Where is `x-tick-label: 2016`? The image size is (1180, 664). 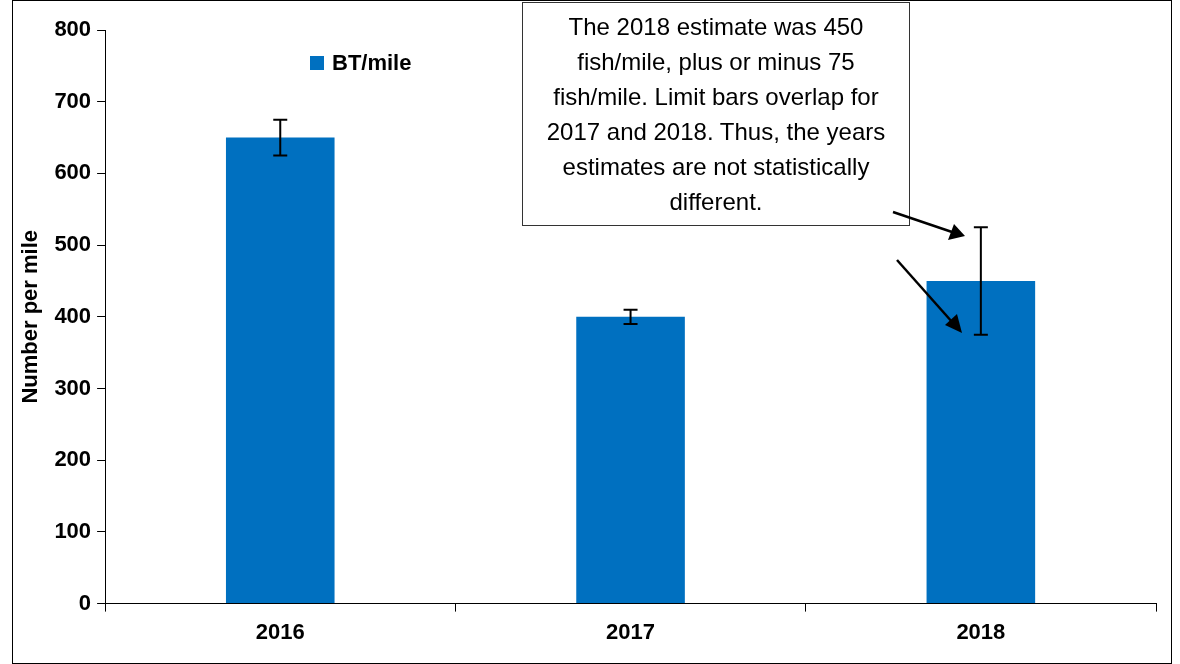
x-tick-label: 2016 is located at coordinates (280, 631).